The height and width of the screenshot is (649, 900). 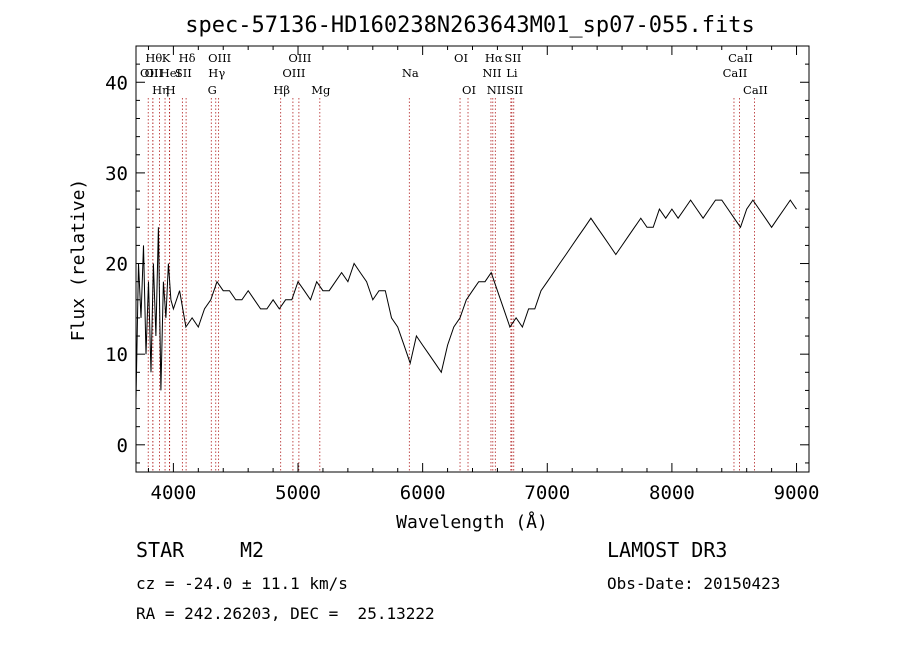 What do you see at coordinates (410, 73) in the screenshot?
I see `spectral-line-label: Na` at bounding box center [410, 73].